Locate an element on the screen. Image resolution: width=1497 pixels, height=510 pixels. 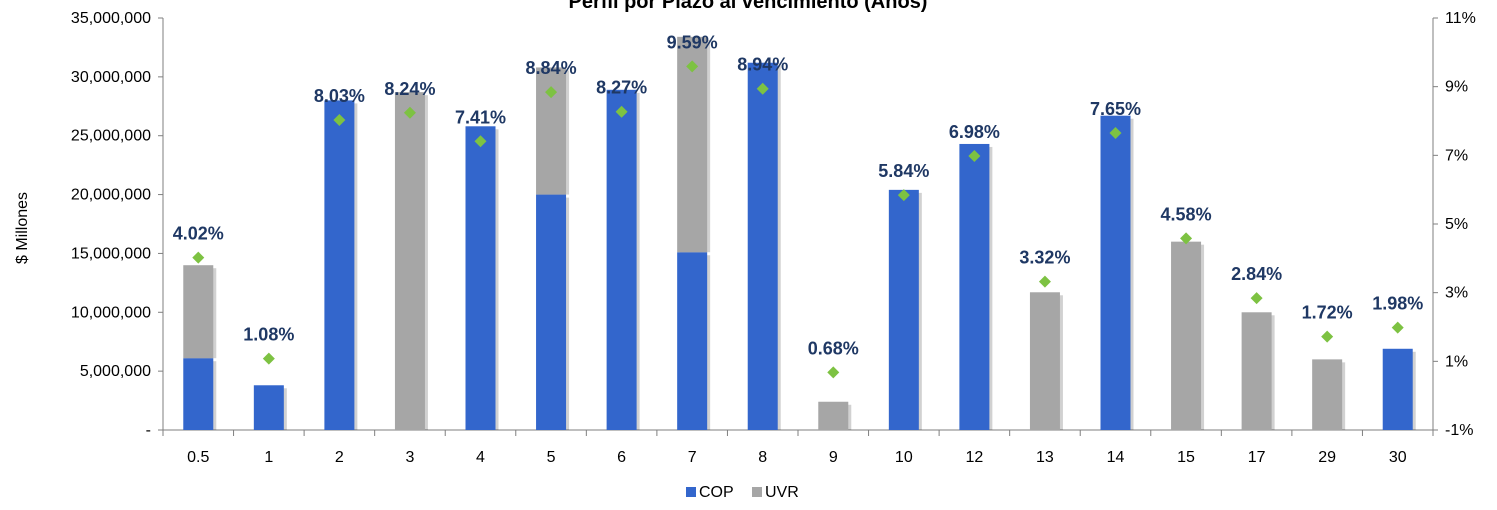
y-left-tick-label: 30,000,000 is located at coordinates (111, 77).